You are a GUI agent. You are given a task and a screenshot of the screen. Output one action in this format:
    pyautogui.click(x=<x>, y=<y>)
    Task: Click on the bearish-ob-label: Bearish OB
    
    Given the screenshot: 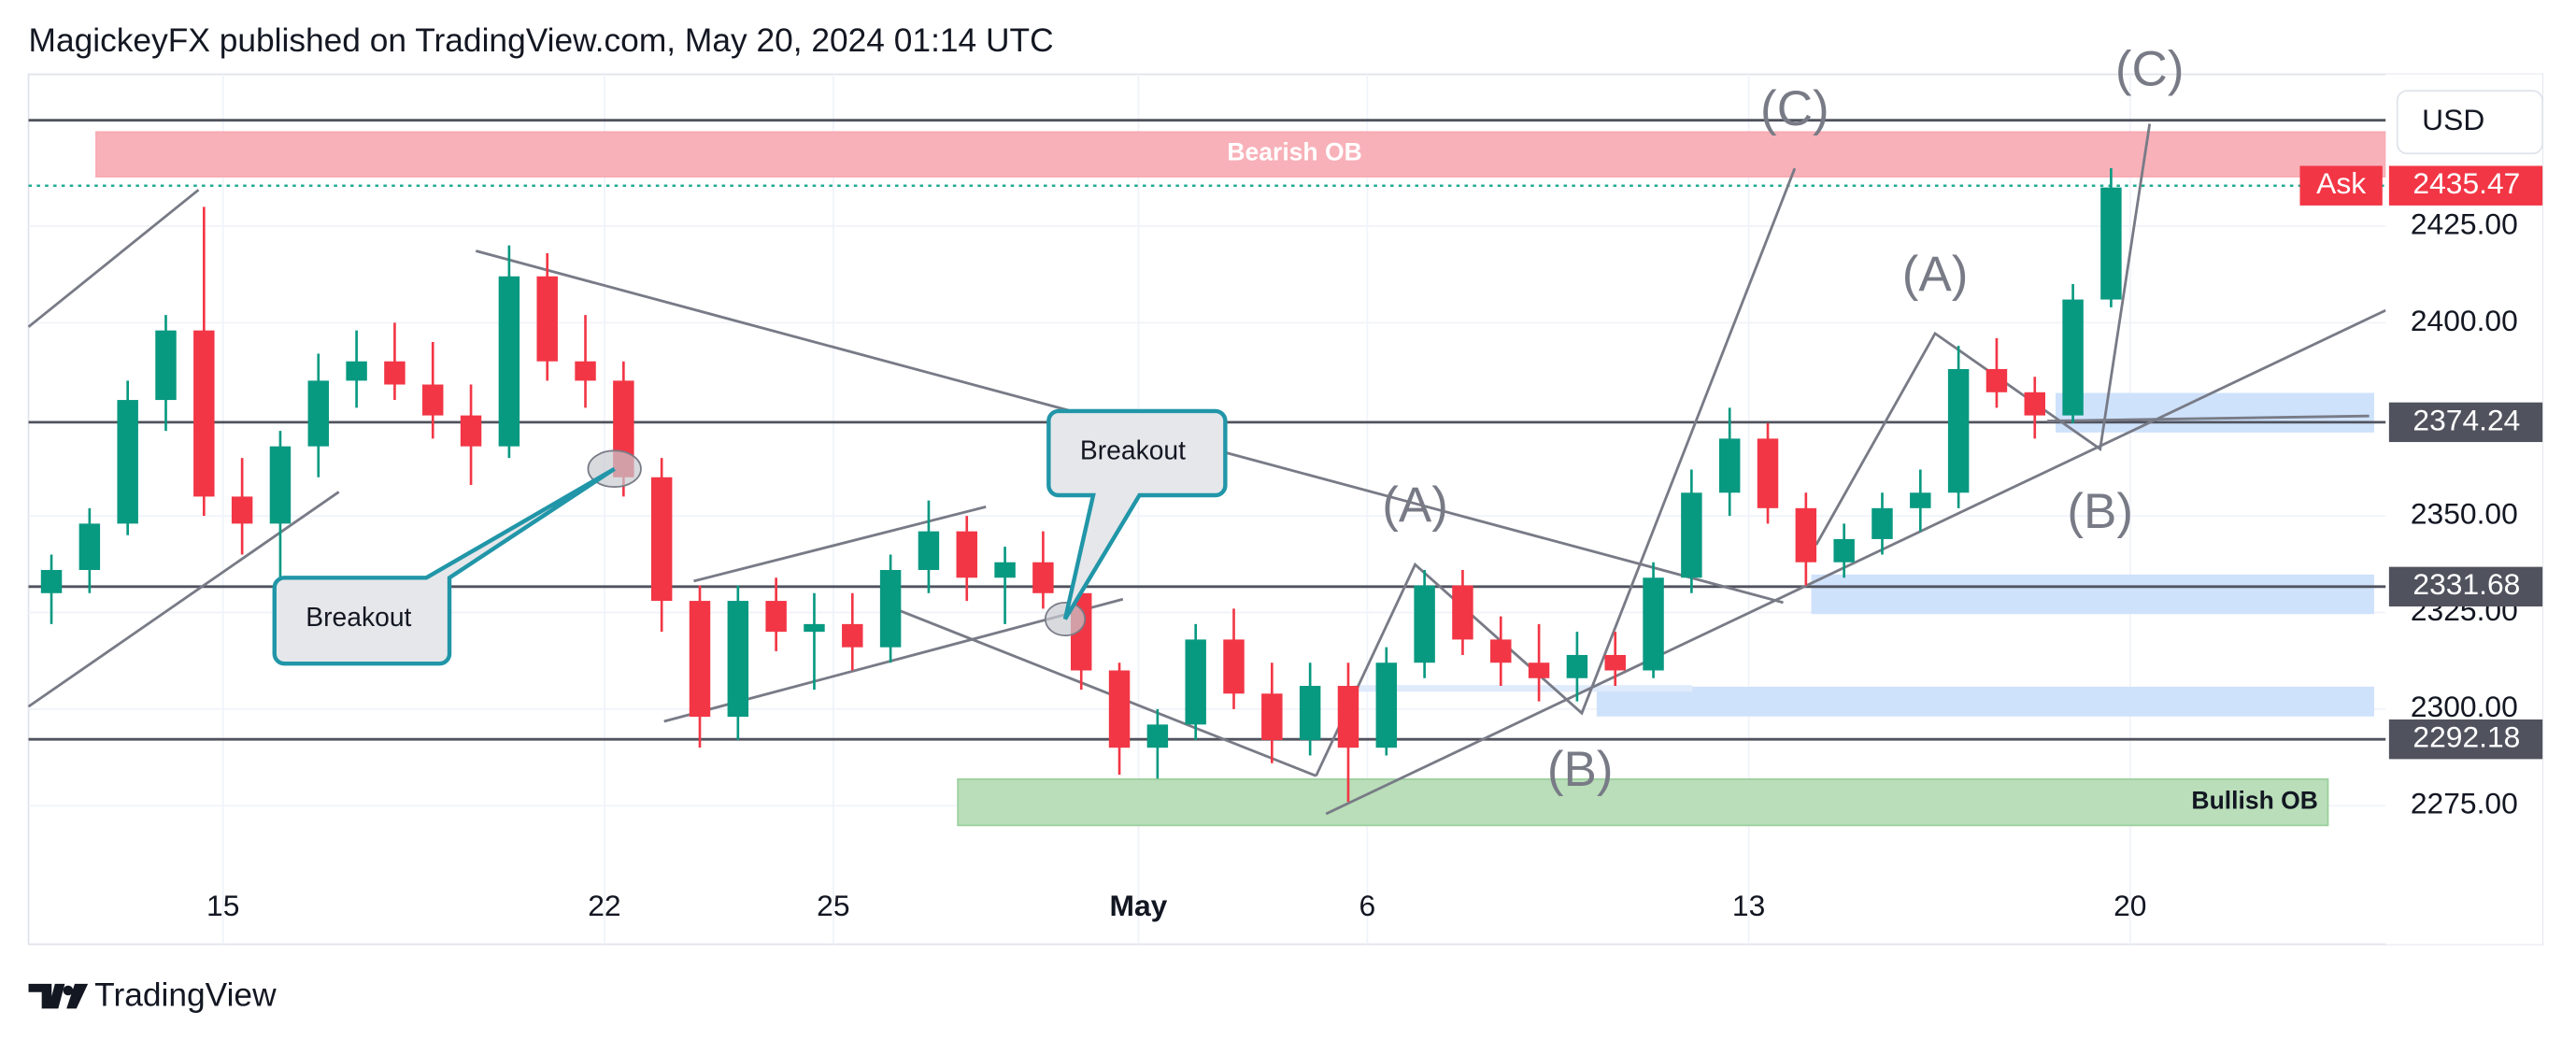 What is the action you would take?
    pyautogui.click(x=1294, y=151)
    